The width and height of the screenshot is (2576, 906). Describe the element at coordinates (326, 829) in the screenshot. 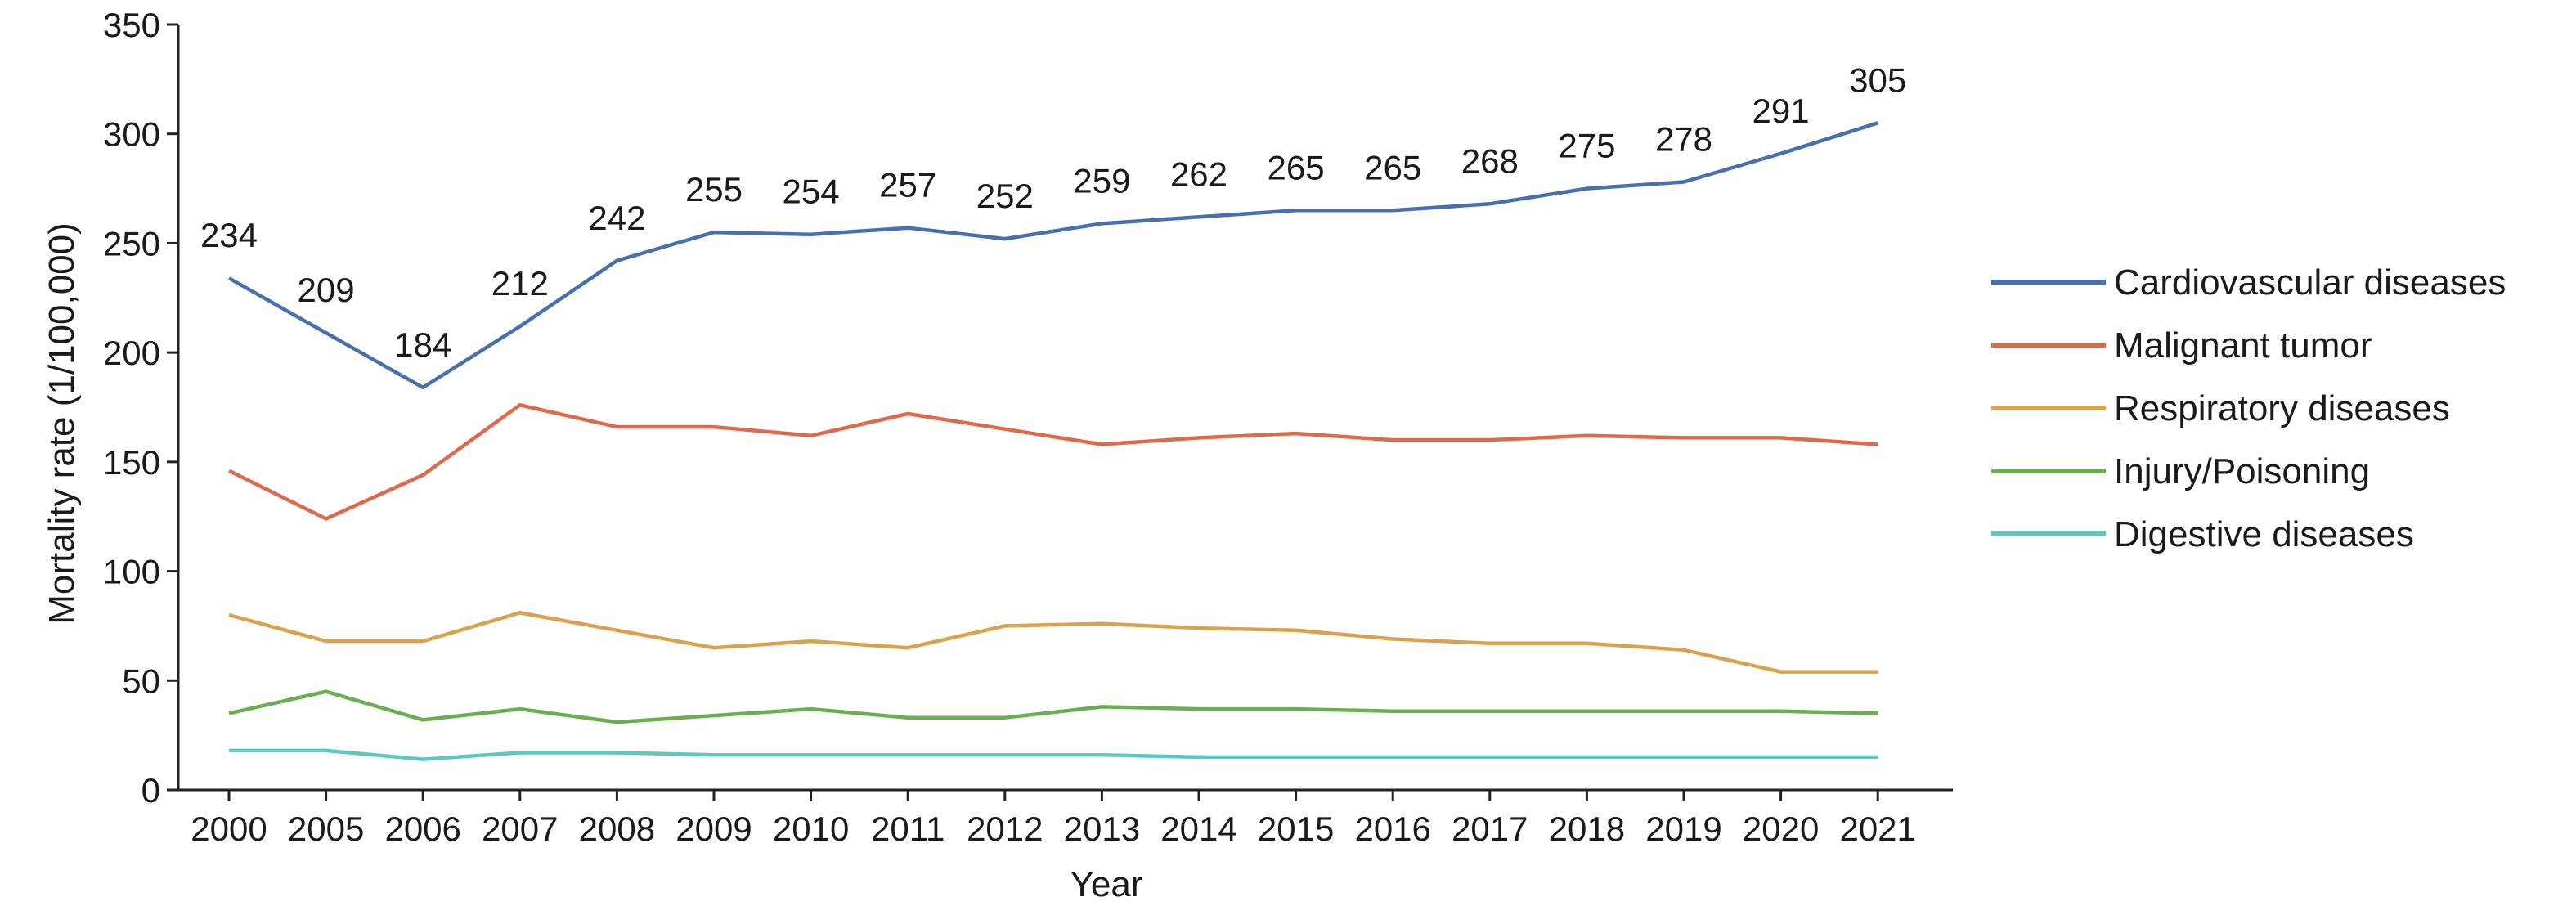

I see `x-tick-label: 2005` at that location.